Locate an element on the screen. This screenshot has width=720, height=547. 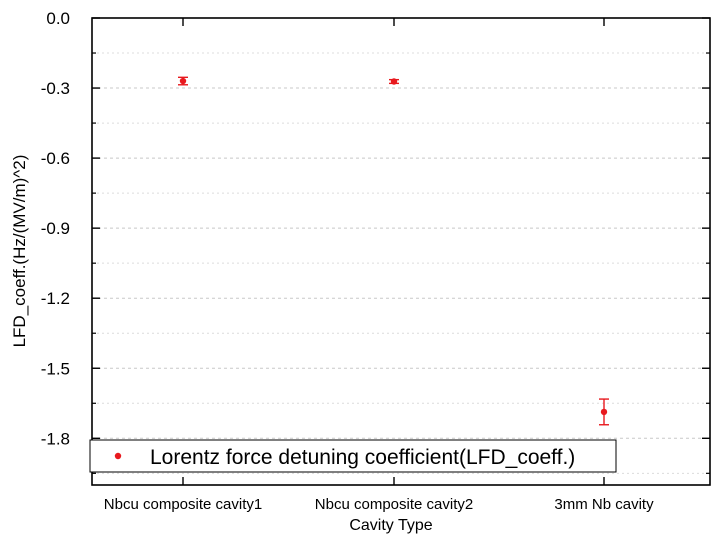
y-tick-label: -0.6 is located at coordinates (55, 158).